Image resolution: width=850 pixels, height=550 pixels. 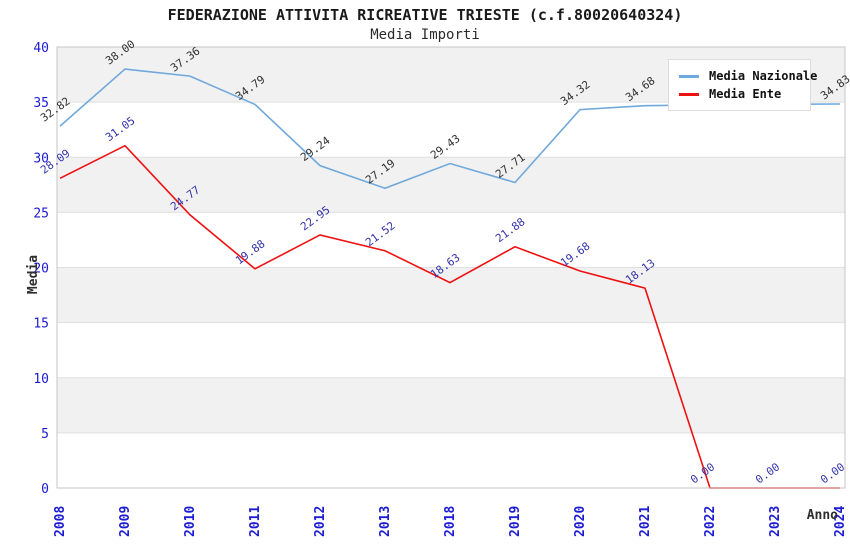 I want to click on legend-box: Media Nazionale Media Ente, so click(x=742, y=85).